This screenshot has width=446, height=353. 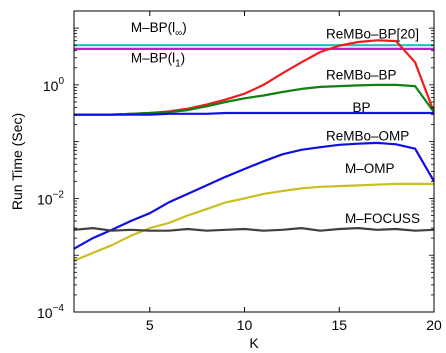 I want to click on y-axis-label: Run Time (Sec), so click(x=17, y=161).